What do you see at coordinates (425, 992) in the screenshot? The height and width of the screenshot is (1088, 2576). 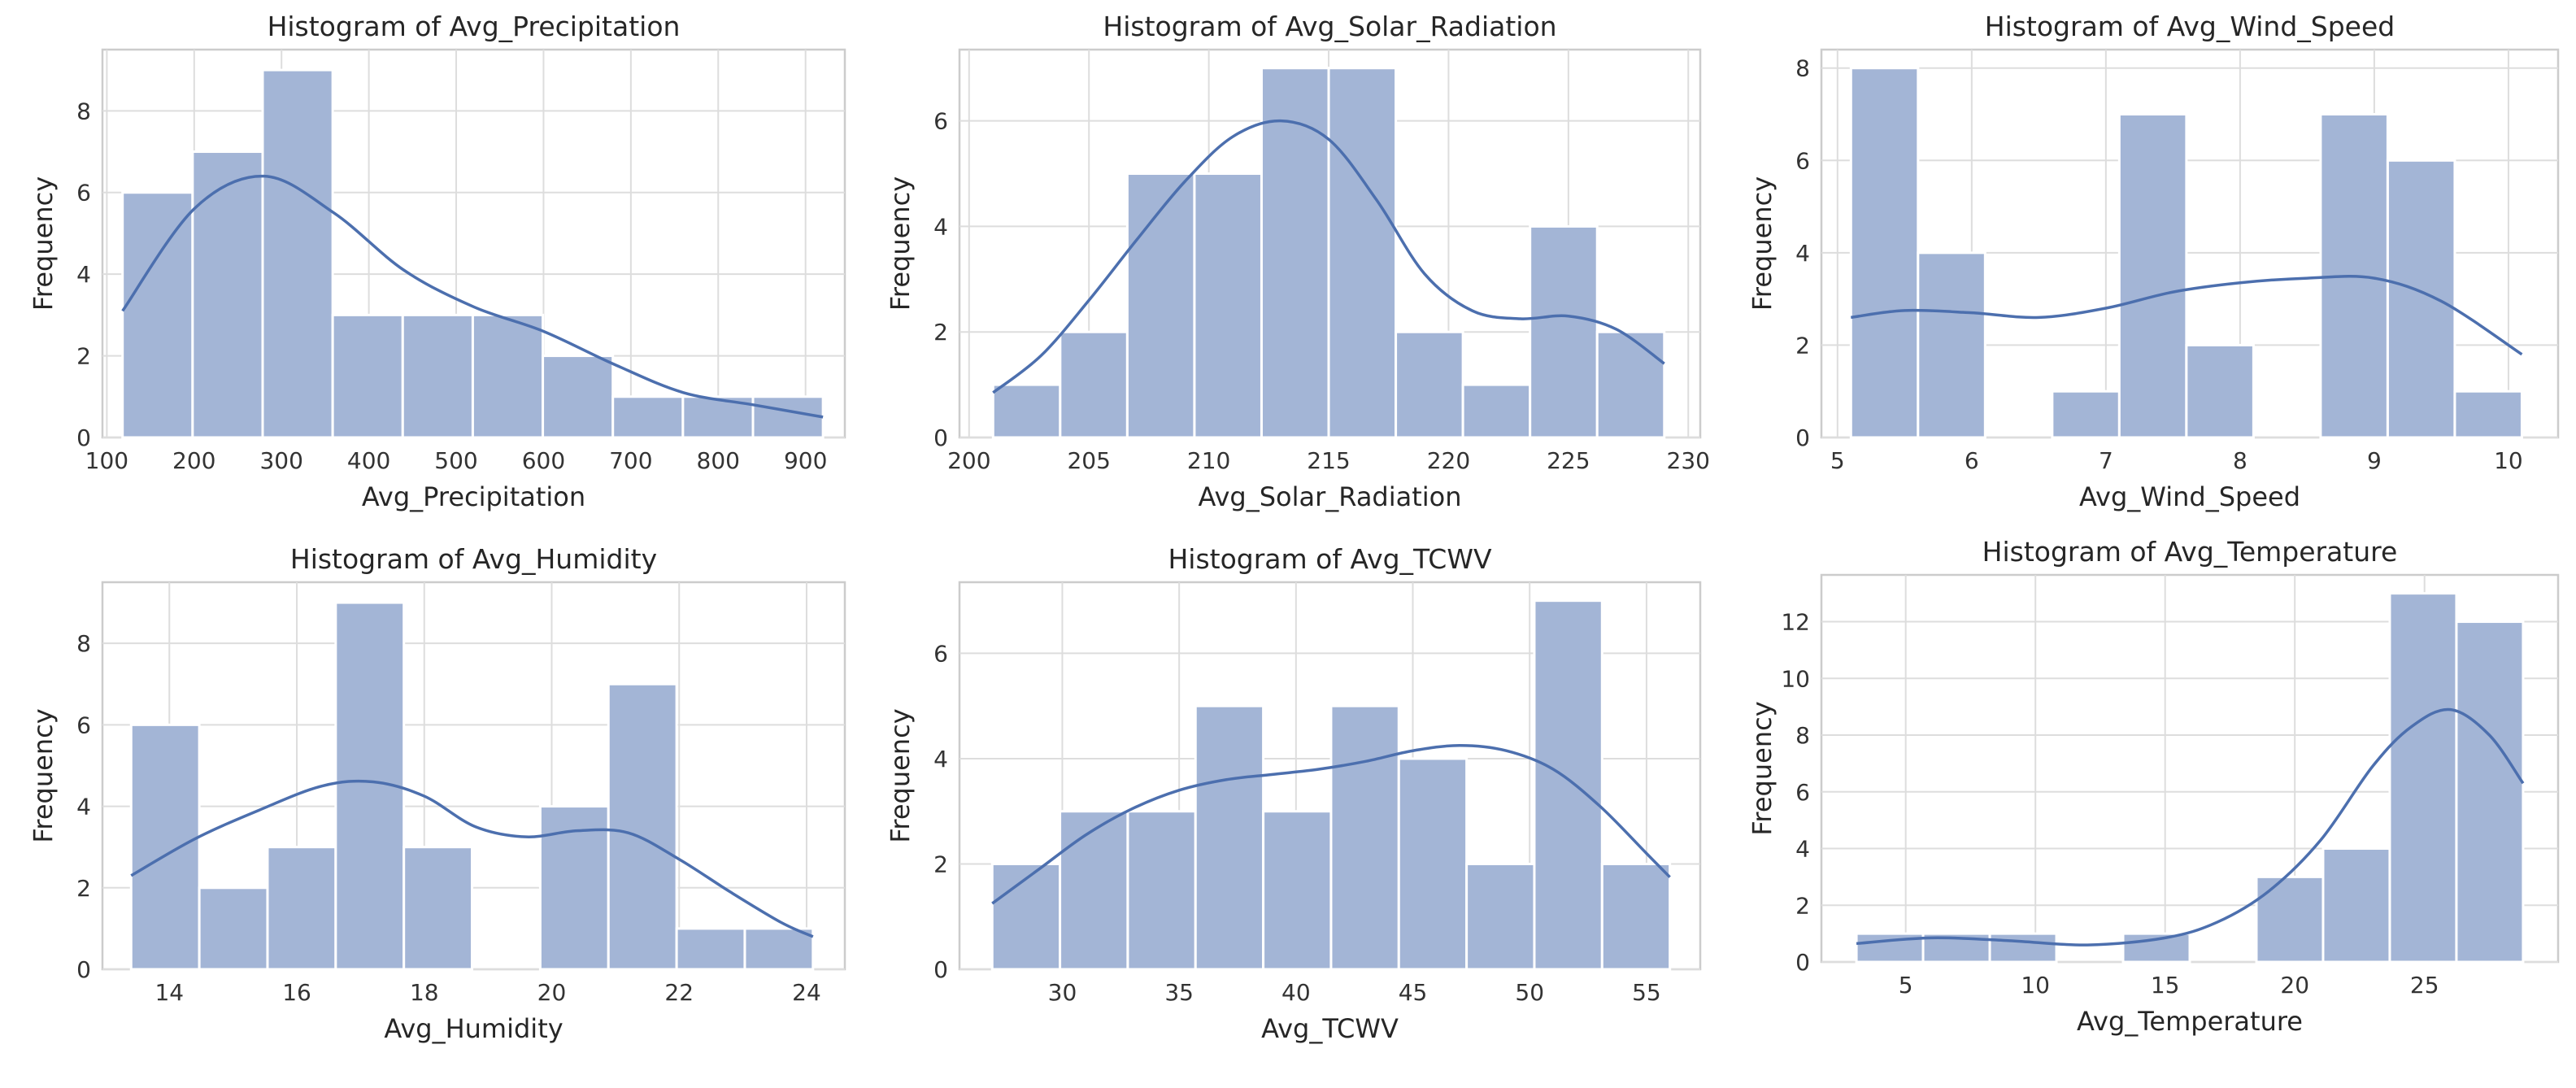 I see `x-tick-label: 18` at bounding box center [425, 992].